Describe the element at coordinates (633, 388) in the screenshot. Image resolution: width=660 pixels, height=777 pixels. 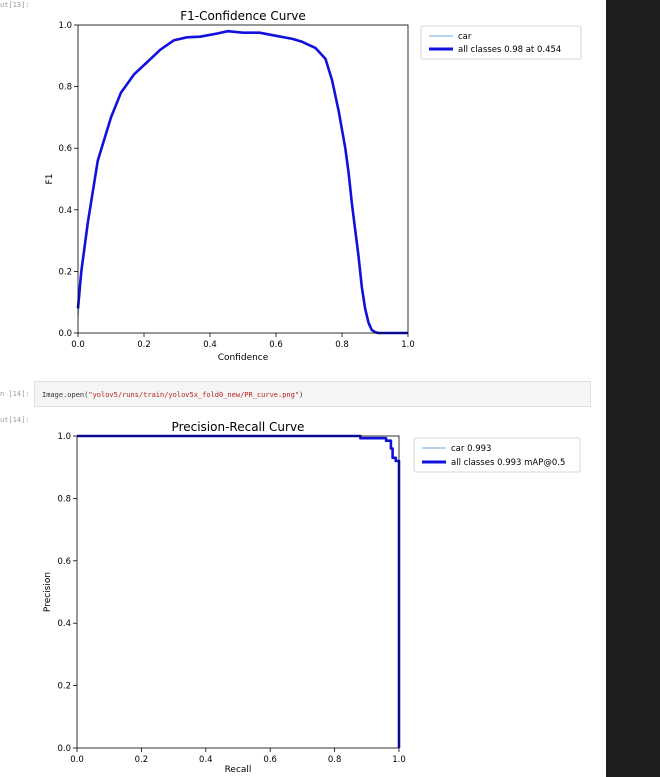
I see `right-panel` at that location.